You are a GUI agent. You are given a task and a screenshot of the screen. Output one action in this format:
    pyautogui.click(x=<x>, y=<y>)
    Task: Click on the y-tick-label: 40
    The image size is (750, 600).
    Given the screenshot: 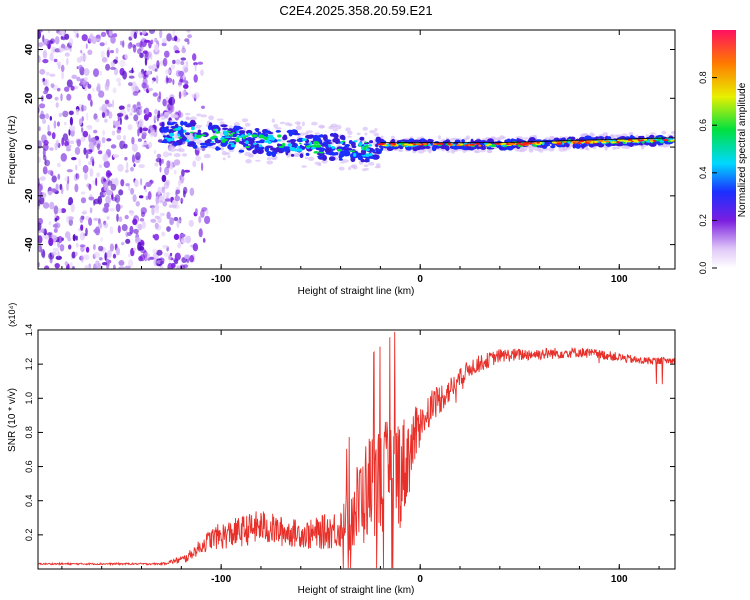 What is the action you would take?
    pyautogui.click(x=29, y=50)
    